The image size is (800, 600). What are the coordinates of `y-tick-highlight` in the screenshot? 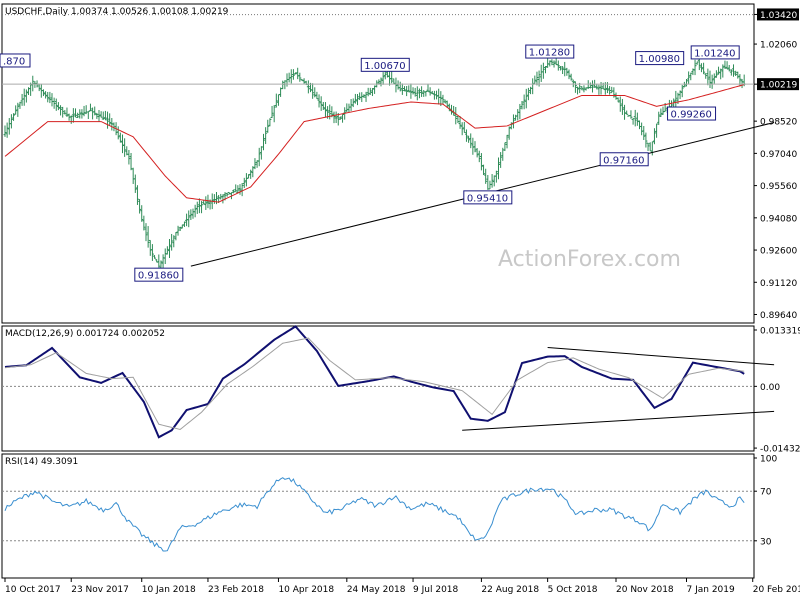 It's located at (778, 84).